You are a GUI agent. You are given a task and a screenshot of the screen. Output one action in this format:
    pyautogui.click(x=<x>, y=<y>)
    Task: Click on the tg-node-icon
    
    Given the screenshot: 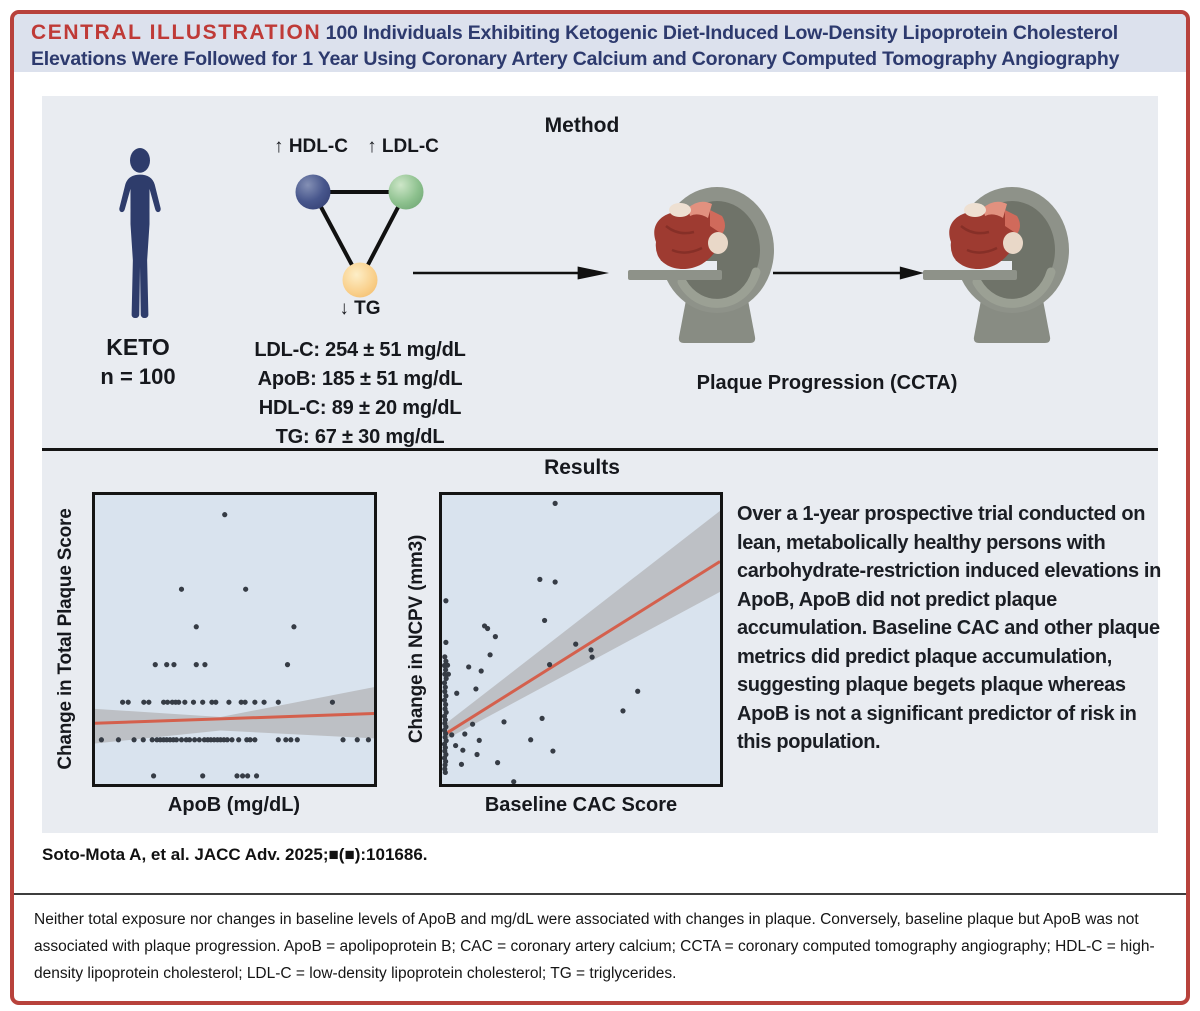 What is the action you would take?
    pyautogui.click(x=360, y=280)
    